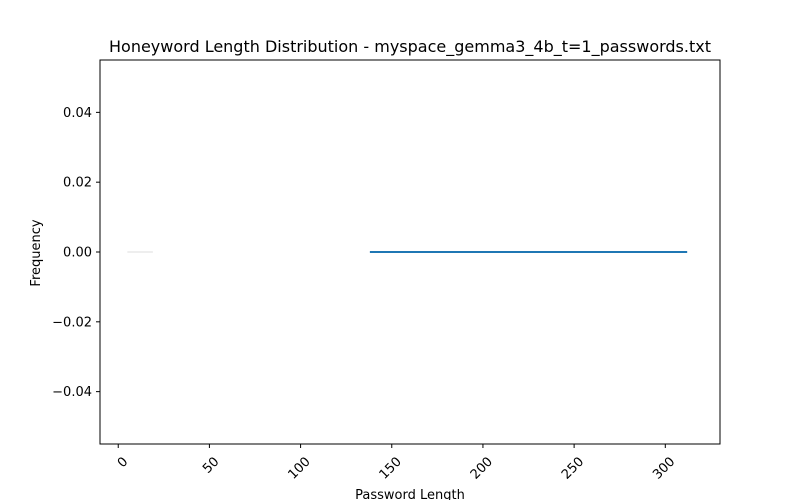  I want to click on y-axis: −0.04 −0.02 0.00 0.02 0.04, so click(76, 253).